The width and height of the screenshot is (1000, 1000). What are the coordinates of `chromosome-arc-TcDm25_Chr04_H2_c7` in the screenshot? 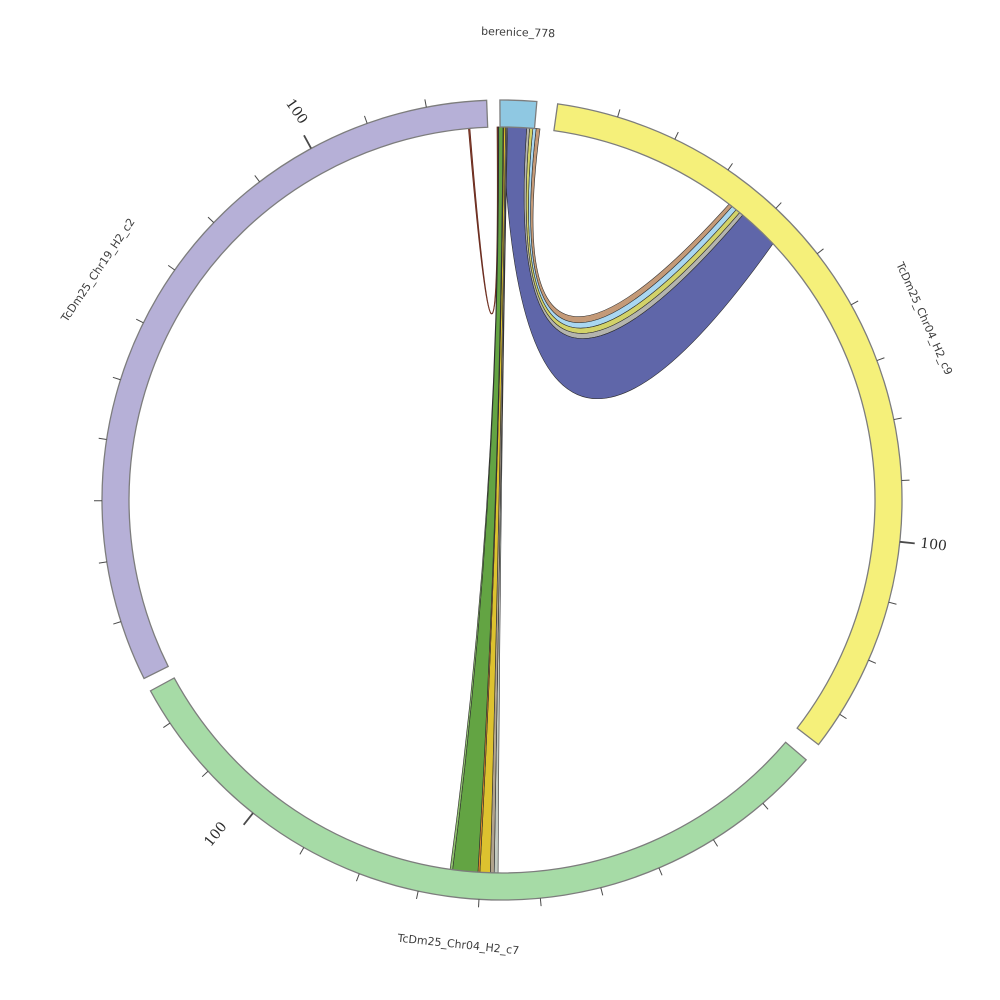 It's located at (478, 789).